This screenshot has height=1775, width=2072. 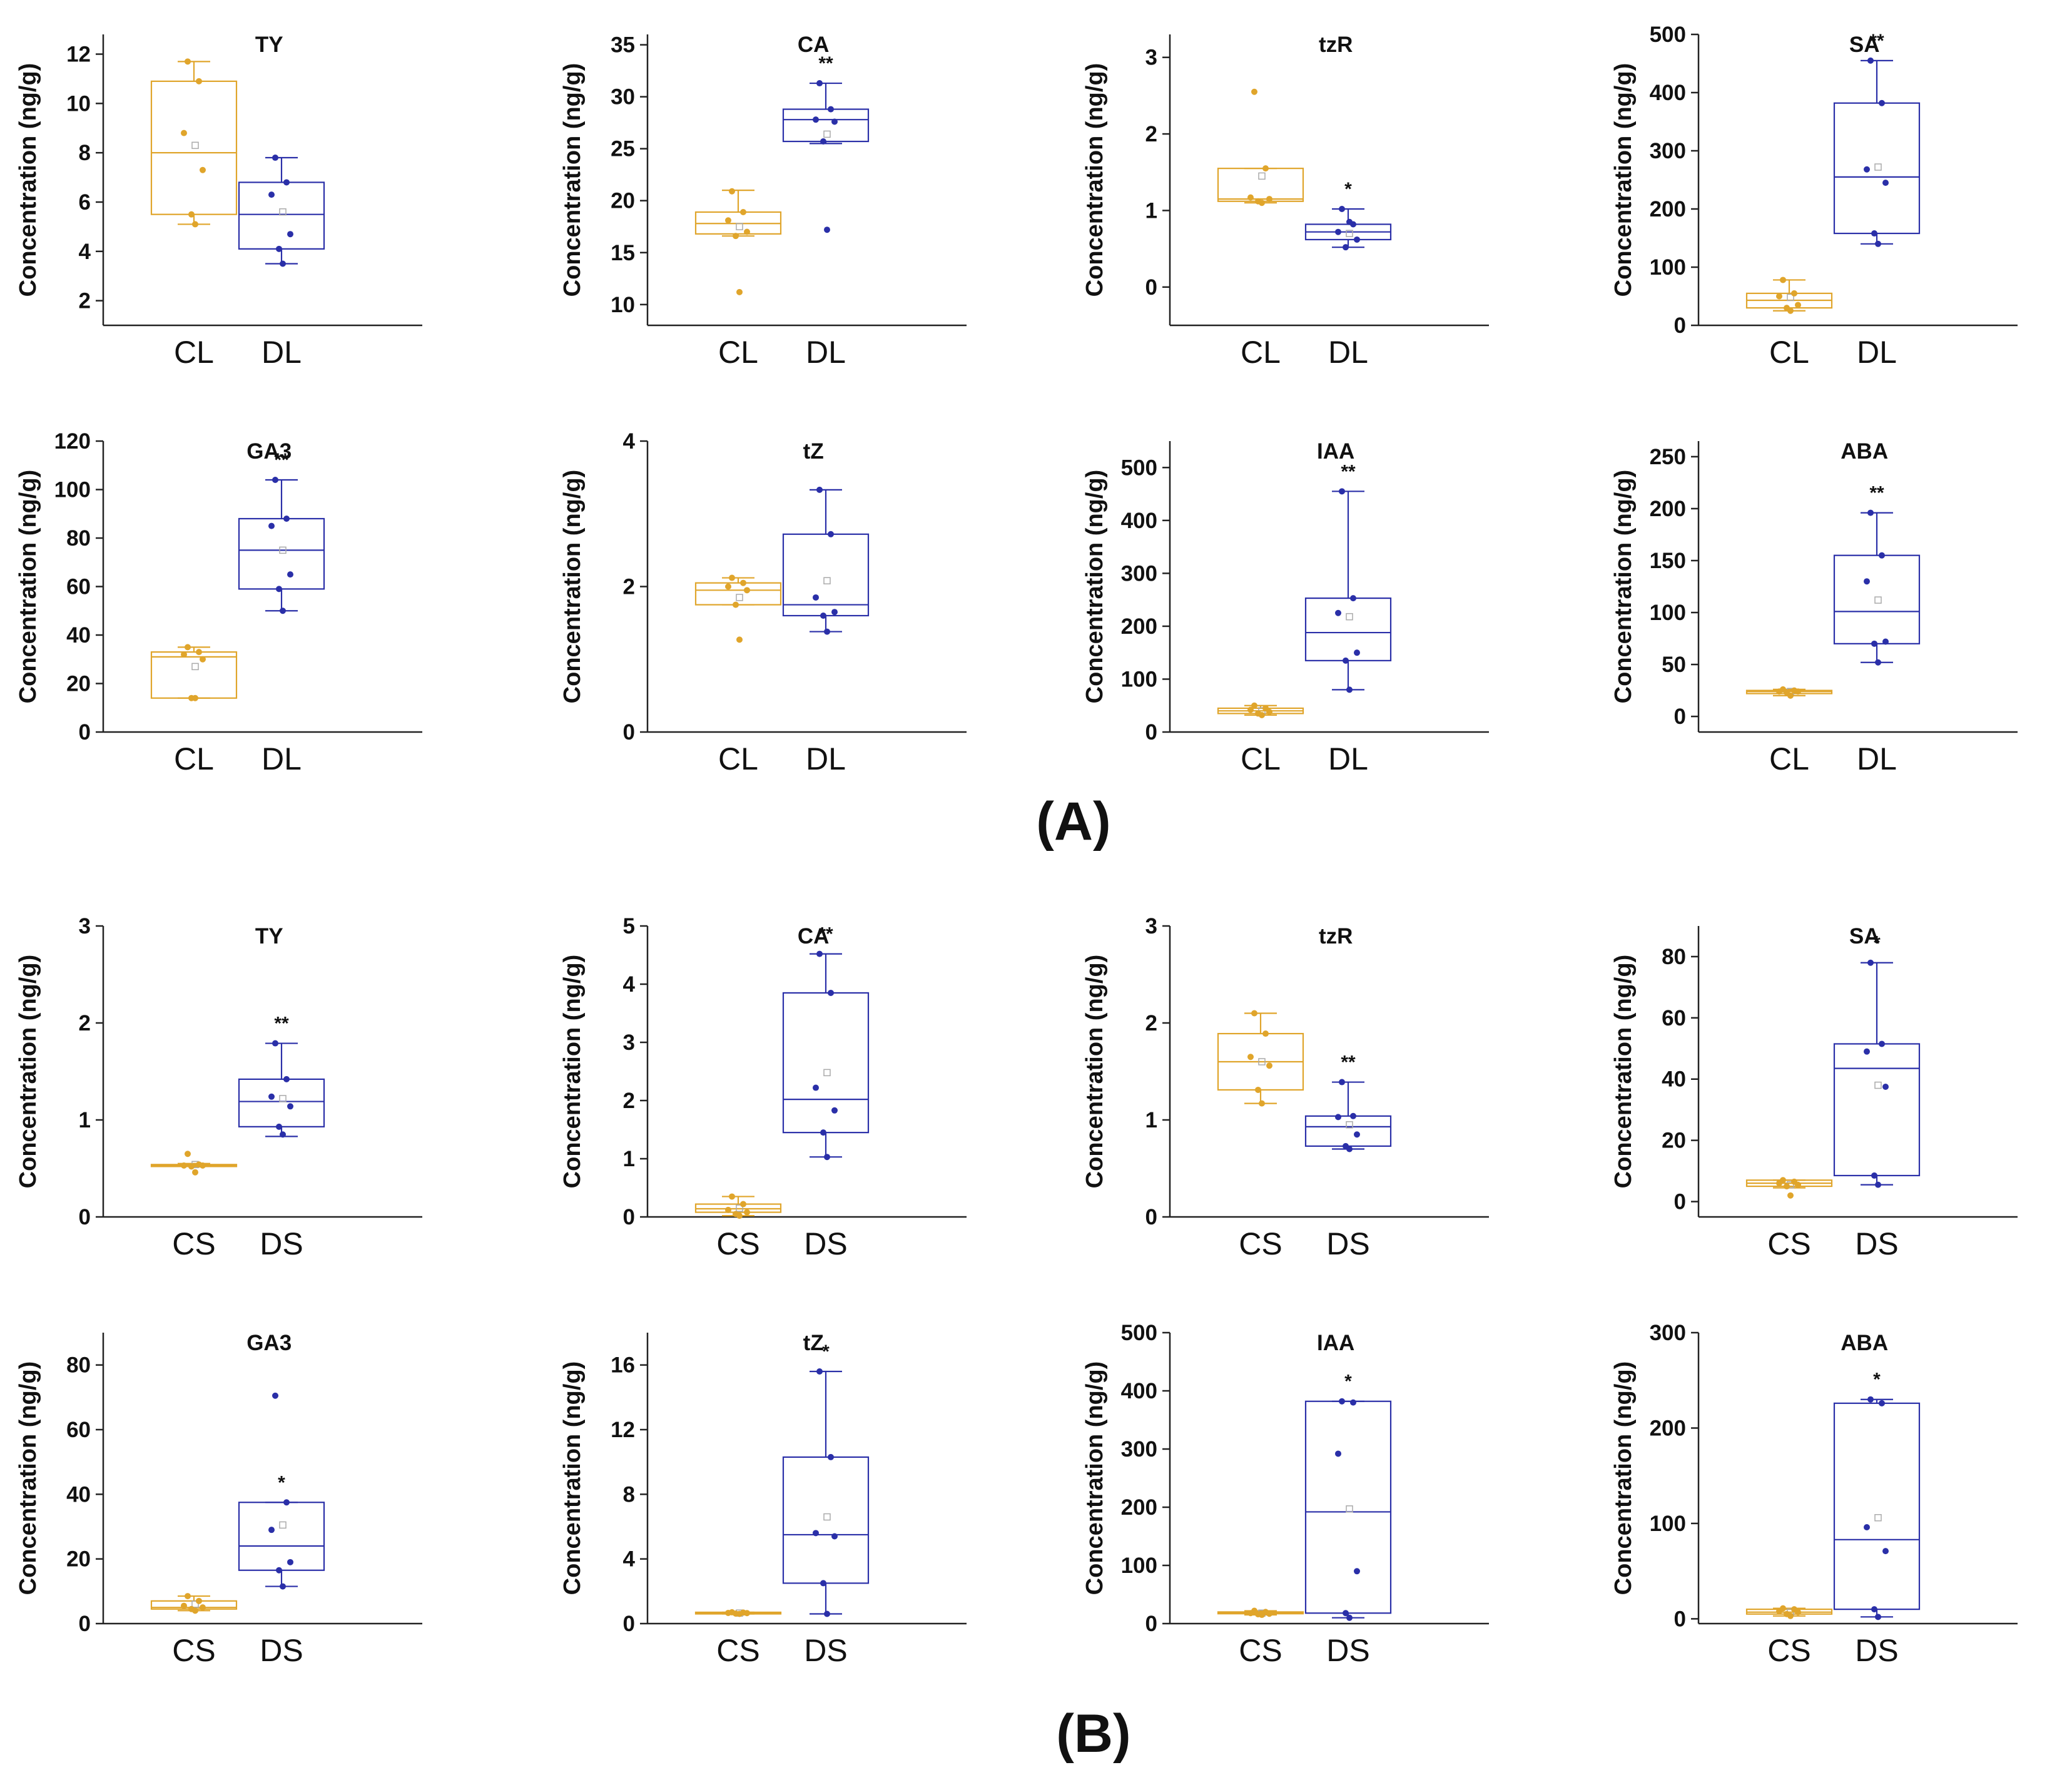 I want to click on chart-title: tZ, so click(x=813, y=451).